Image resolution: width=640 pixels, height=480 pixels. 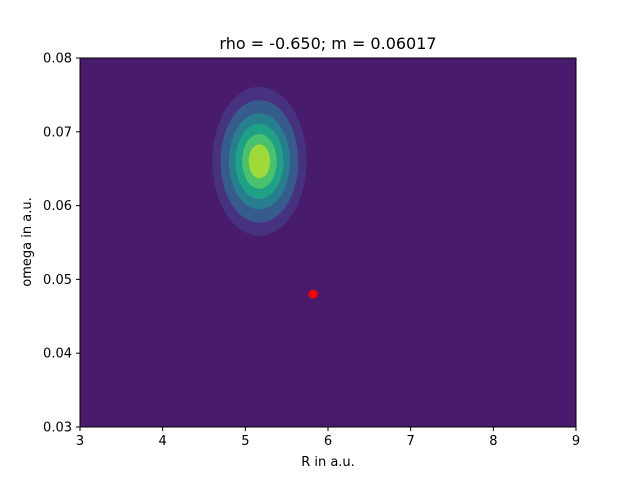 I want to click on x-tick-label: 8, so click(x=493, y=441).